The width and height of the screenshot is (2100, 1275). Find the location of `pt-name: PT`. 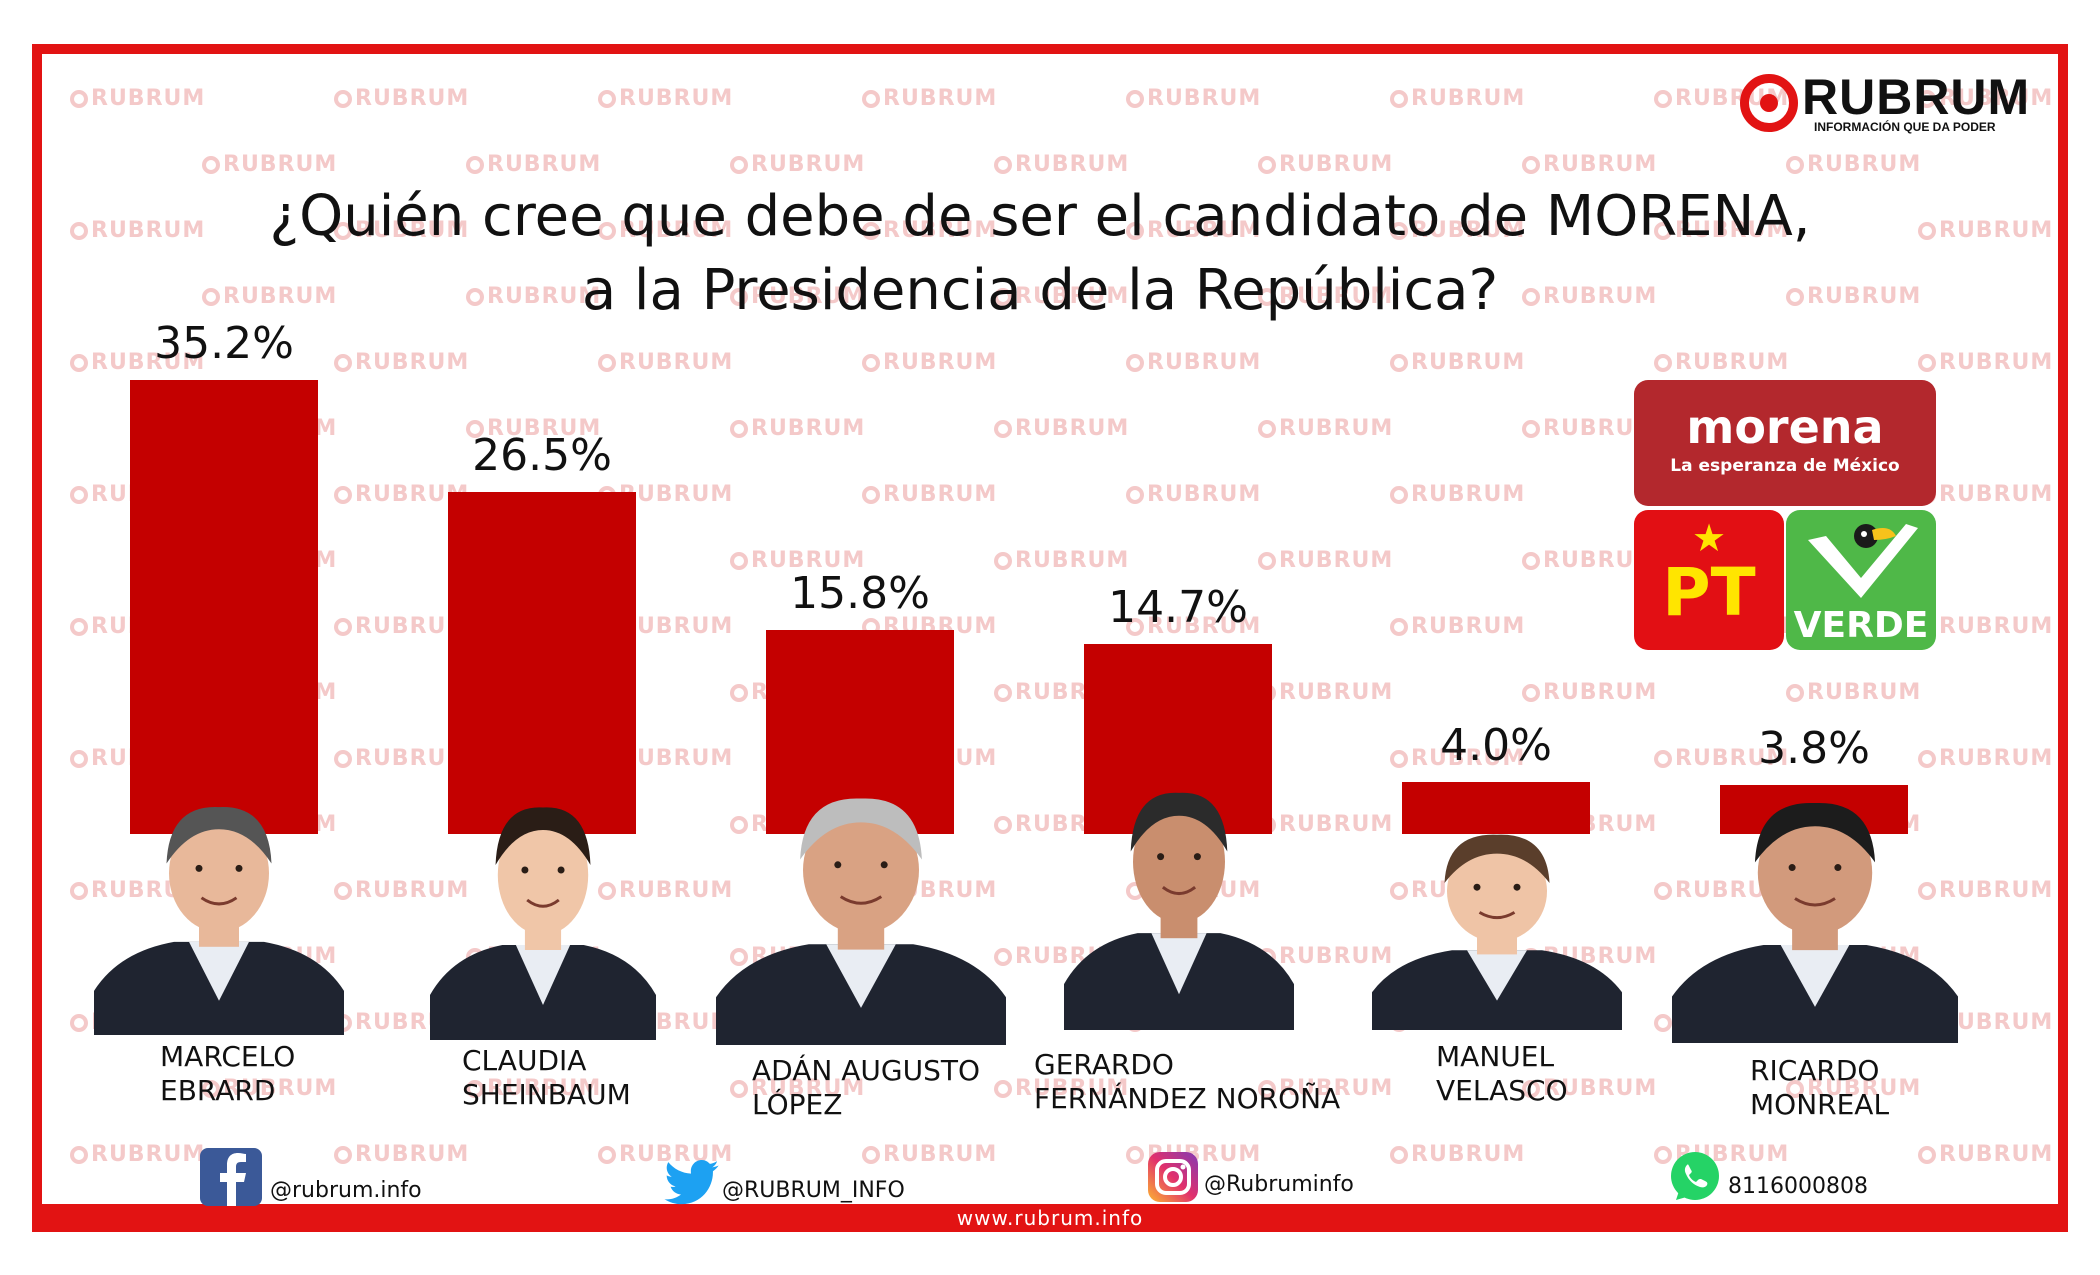

pt-name: PT is located at coordinates (1709, 592).